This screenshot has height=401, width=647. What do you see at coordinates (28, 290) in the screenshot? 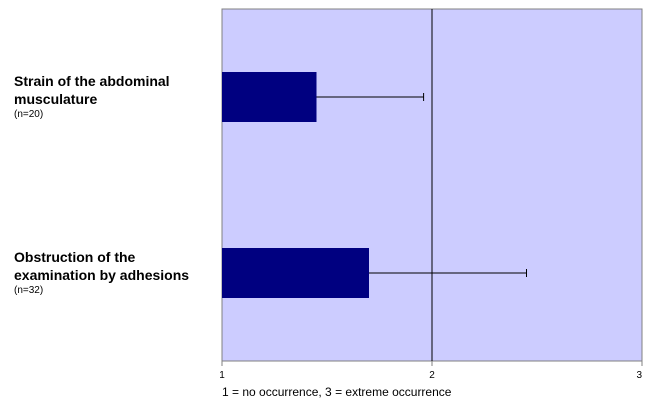
I see `category-n-label: (n=32)` at bounding box center [28, 290].